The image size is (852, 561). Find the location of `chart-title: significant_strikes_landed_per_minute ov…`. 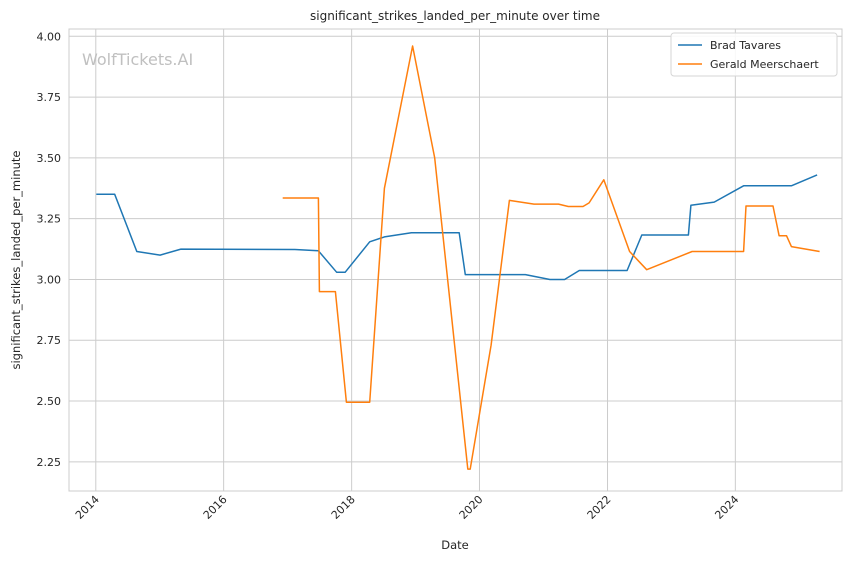

chart-title: significant_strikes_landed_per_minute ov… is located at coordinates (455, 16).